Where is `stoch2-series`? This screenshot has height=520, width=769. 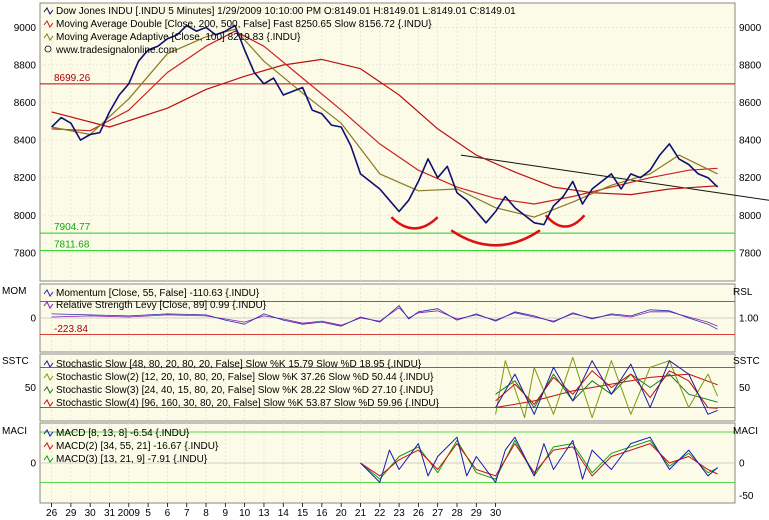
stoch2-series is located at coordinates (607, 387).